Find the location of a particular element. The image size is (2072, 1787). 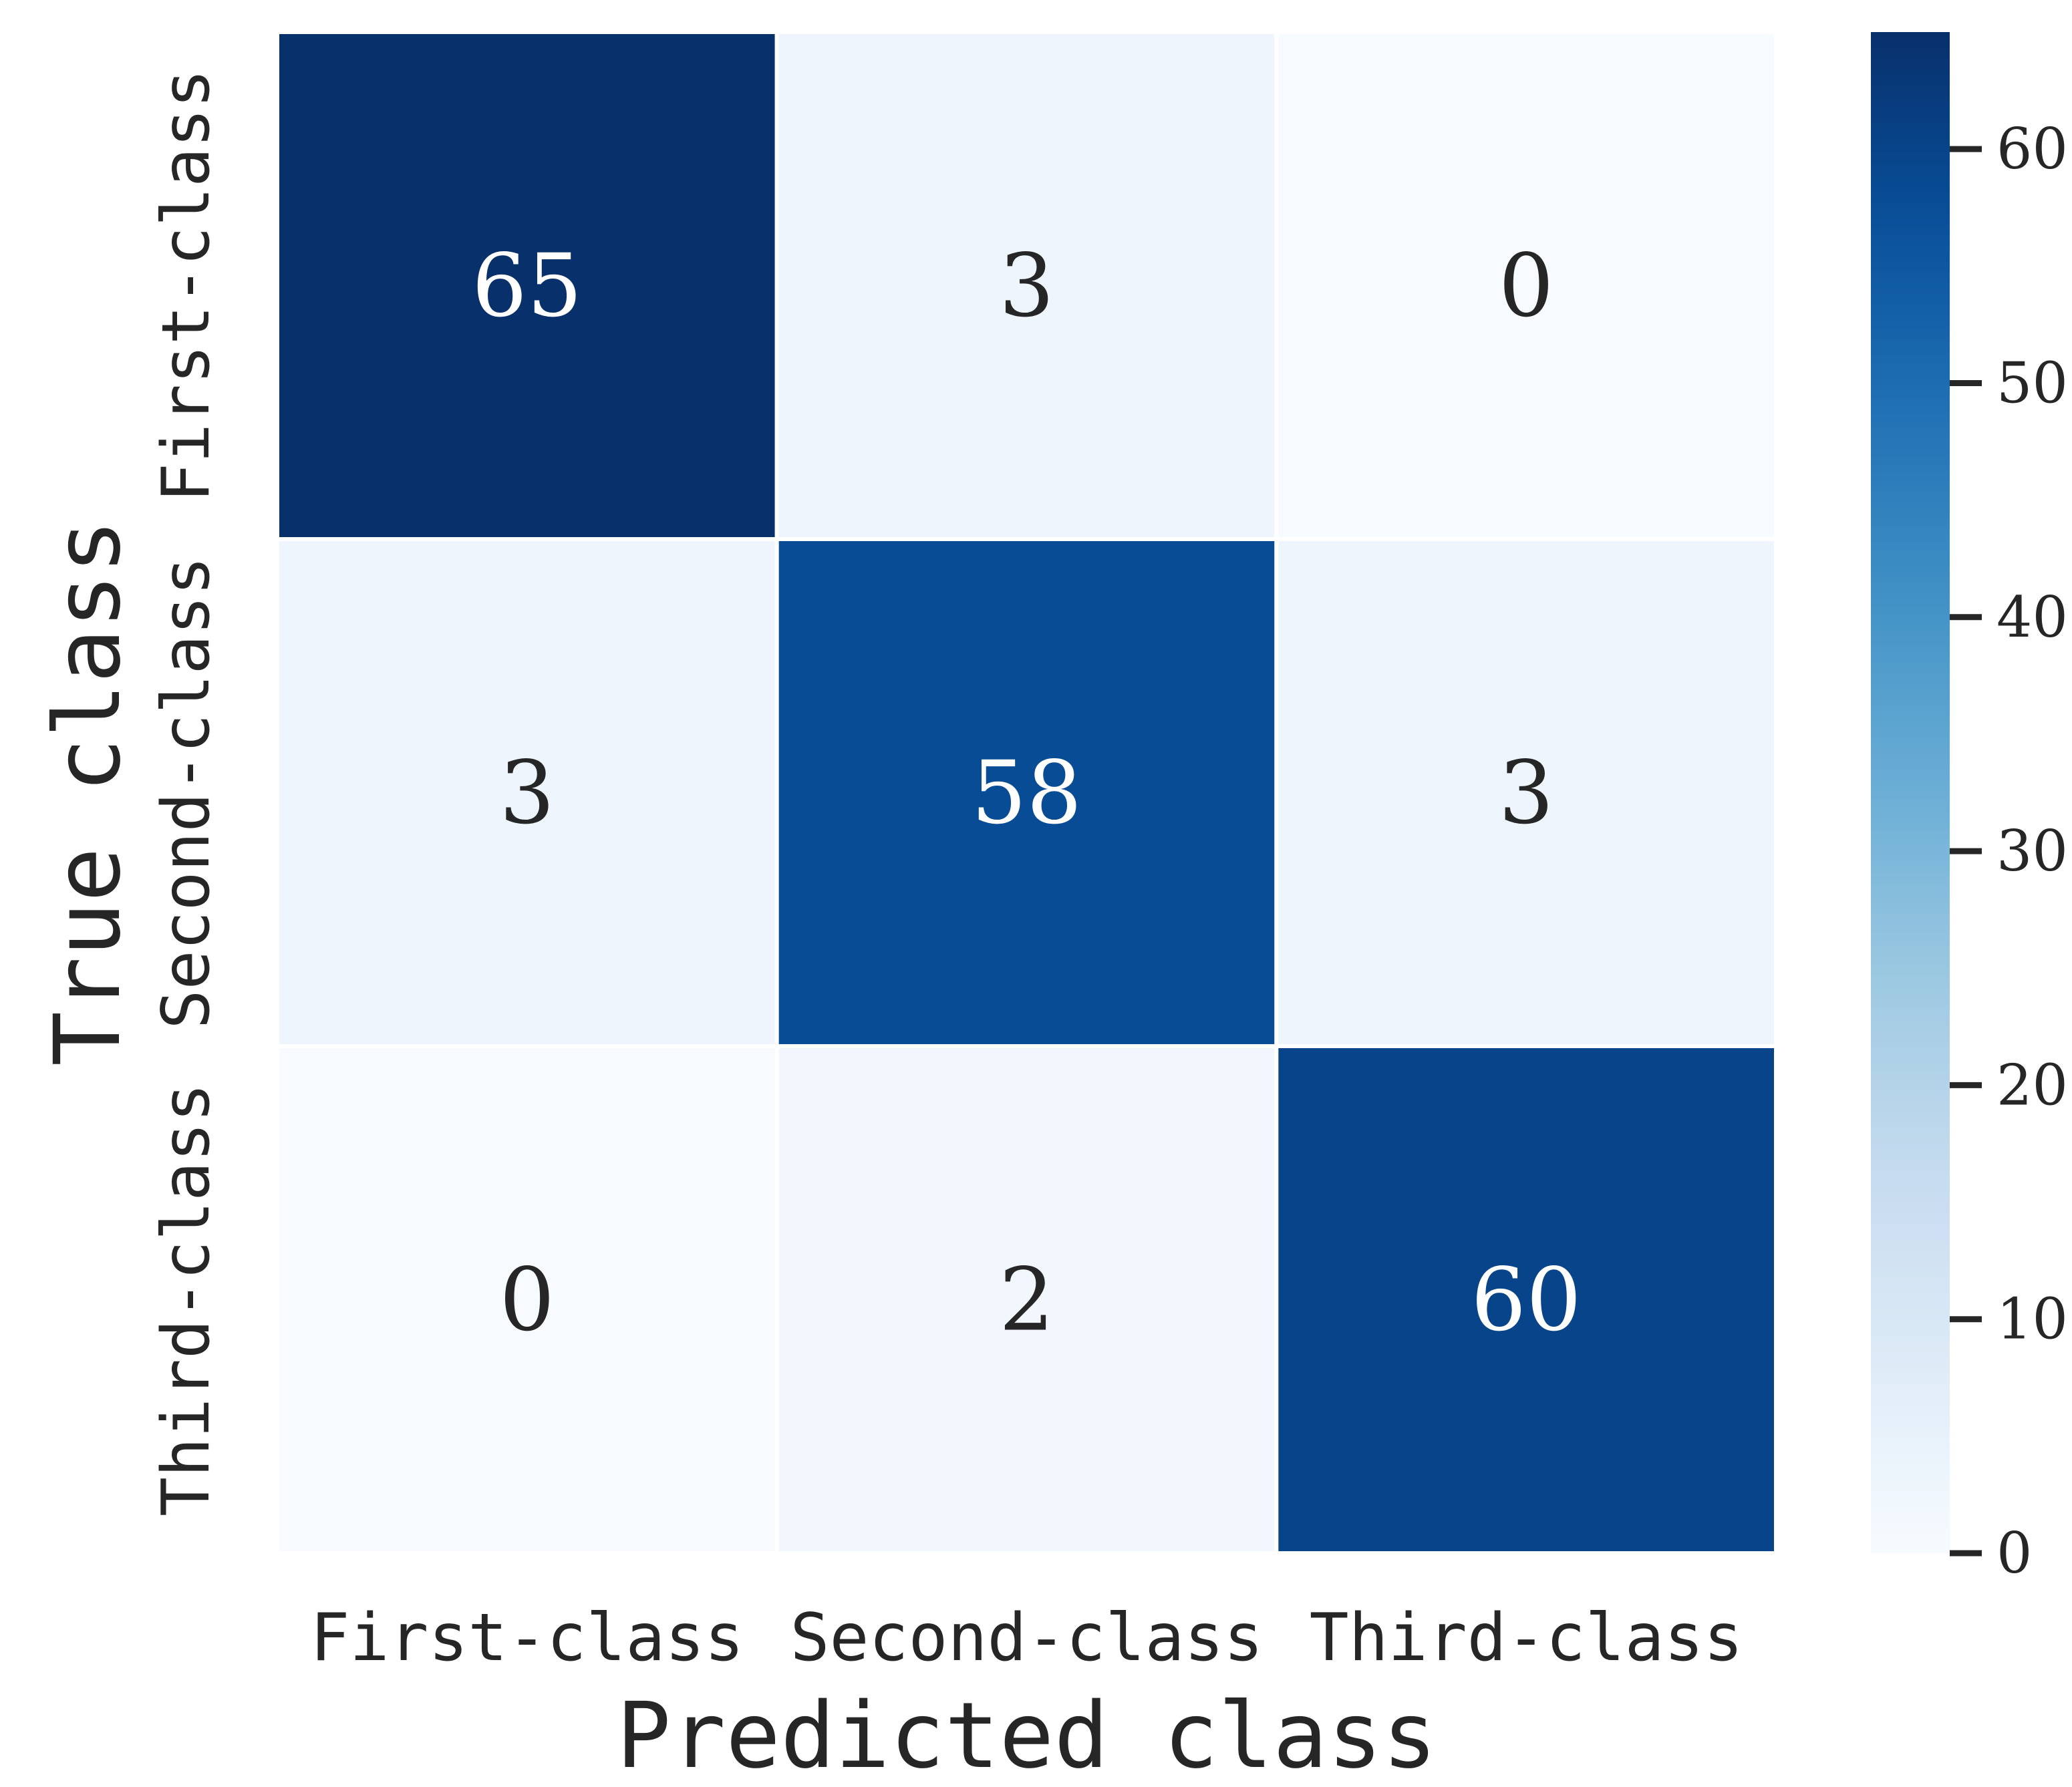

cell-value-label: 58 is located at coordinates (1027, 793).